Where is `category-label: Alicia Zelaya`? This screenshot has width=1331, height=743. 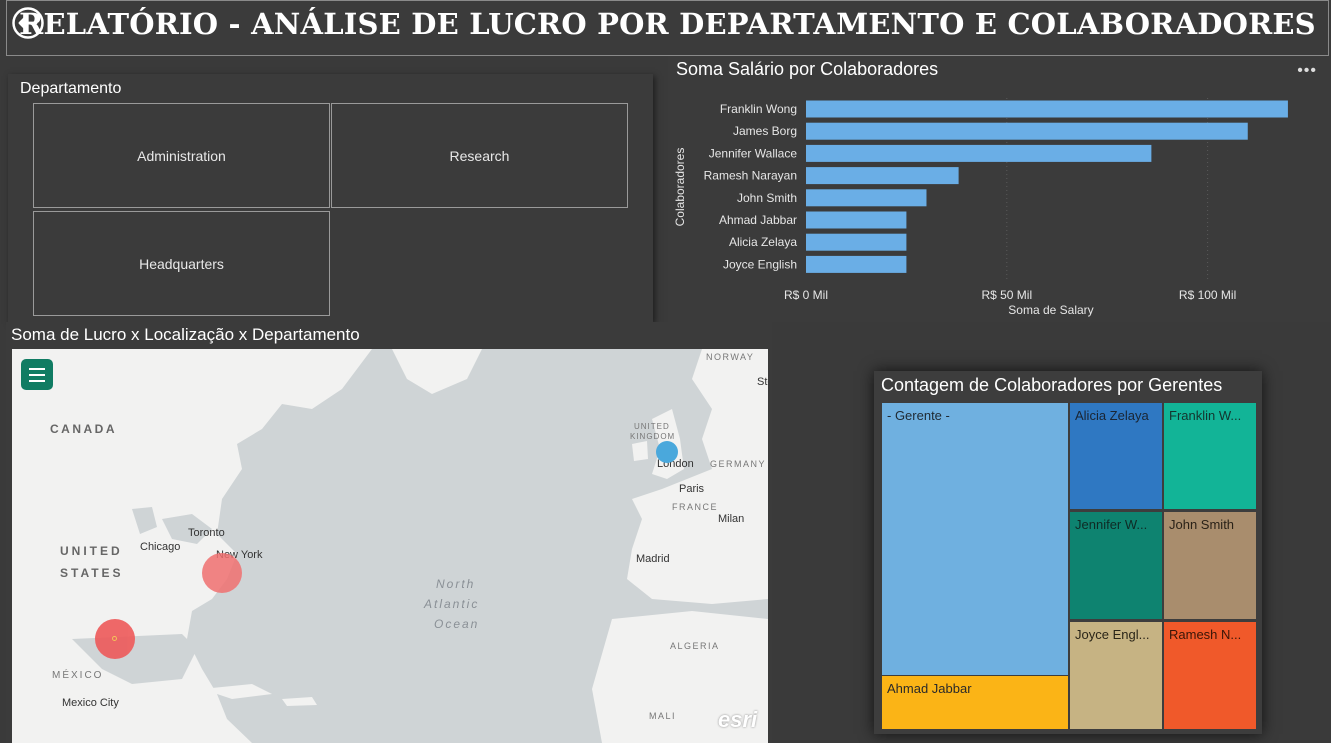 category-label: Alicia Zelaya is located at coordinates (763, 242).